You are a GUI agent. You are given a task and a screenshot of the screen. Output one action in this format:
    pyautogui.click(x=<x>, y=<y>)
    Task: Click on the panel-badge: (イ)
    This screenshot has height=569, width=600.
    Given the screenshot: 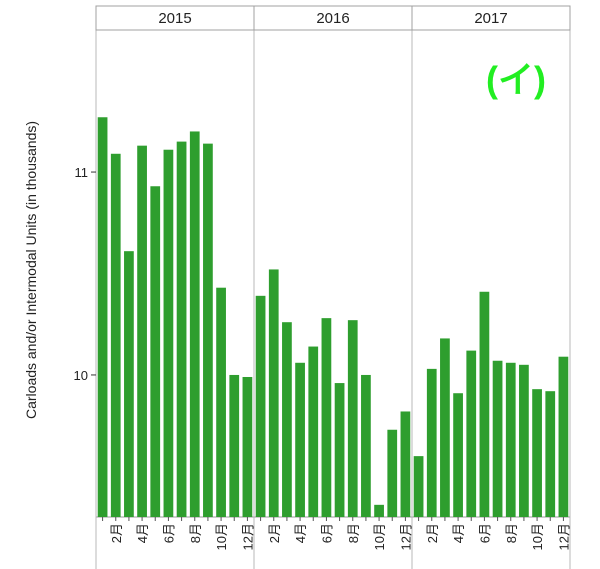 What is the action you would take?
    pyautogui.click(x=516, y=79)
    